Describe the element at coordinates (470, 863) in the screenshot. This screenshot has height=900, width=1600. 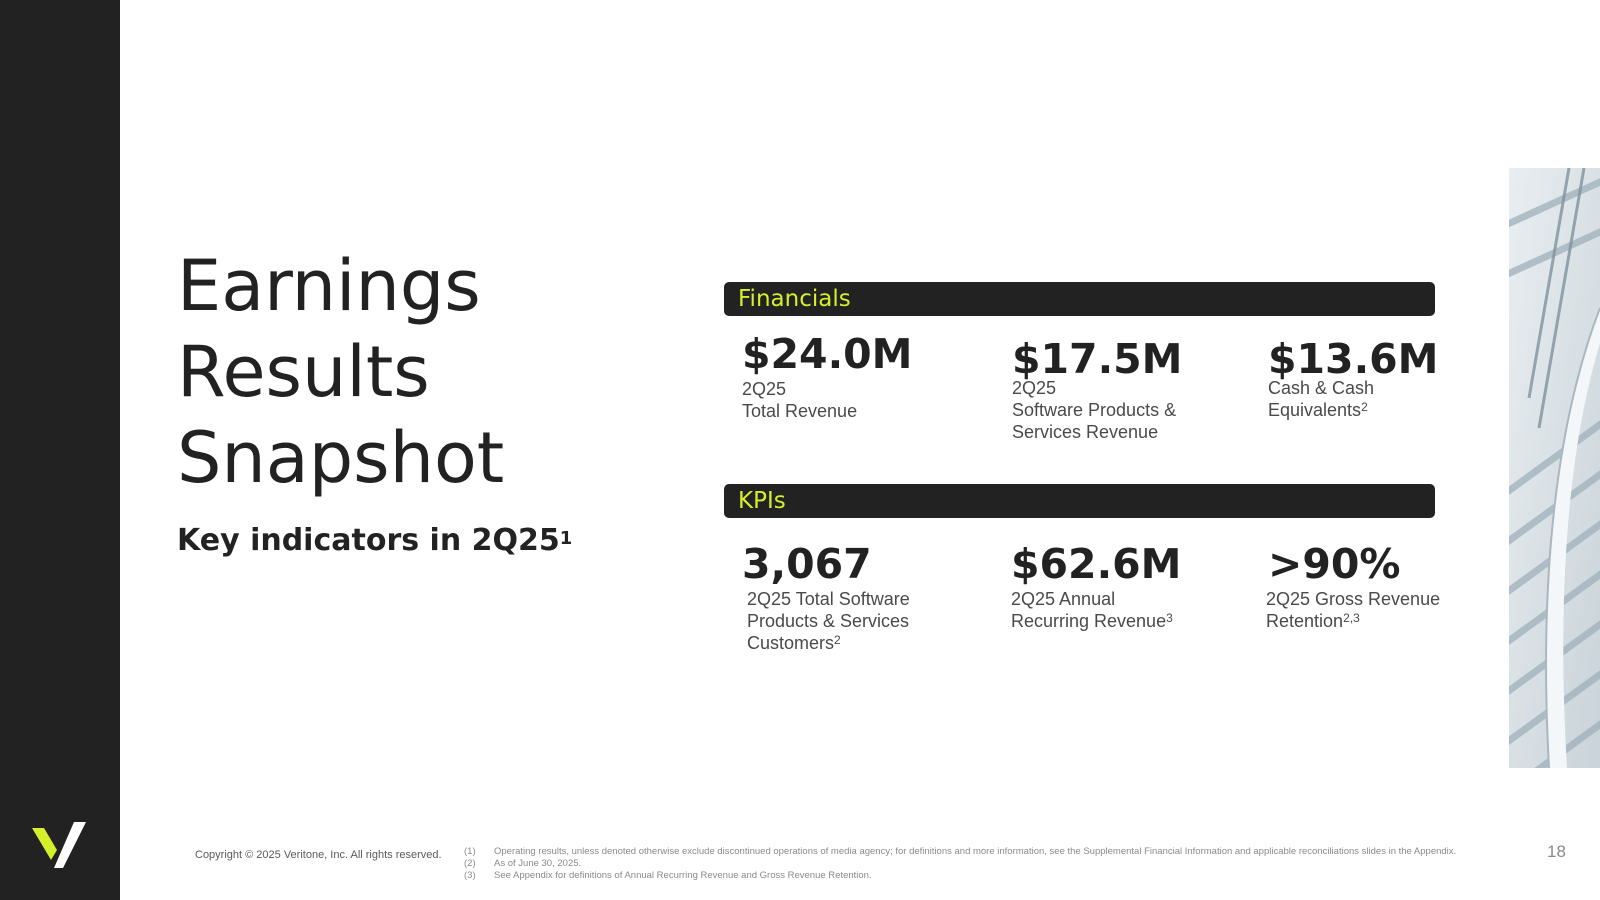
I see `footnote-number: (2)` at that location.